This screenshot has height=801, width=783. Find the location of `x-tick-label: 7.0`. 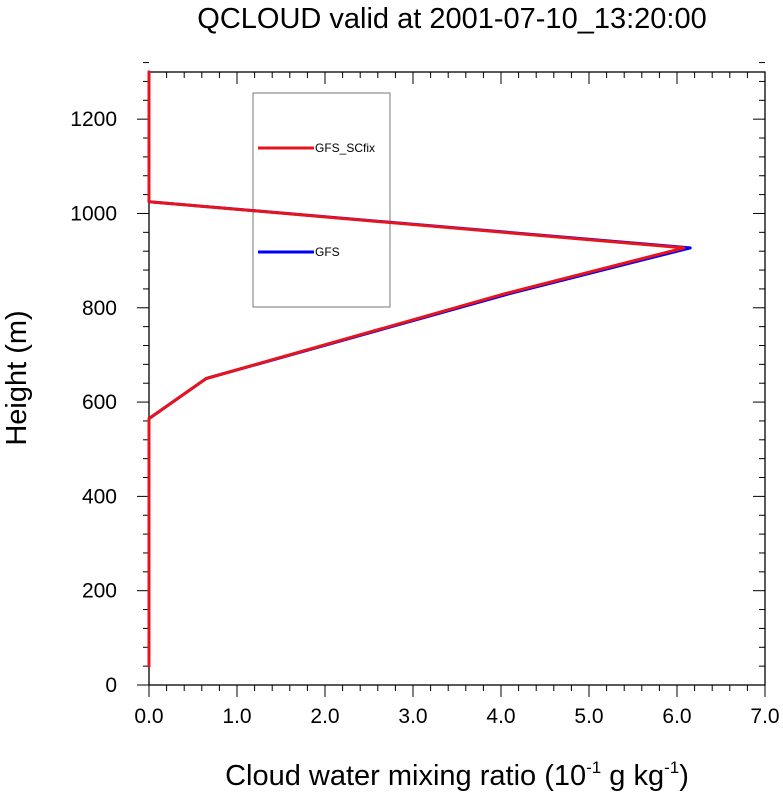

x-tick-label: 7.0 is located at coordinates (764, 716).